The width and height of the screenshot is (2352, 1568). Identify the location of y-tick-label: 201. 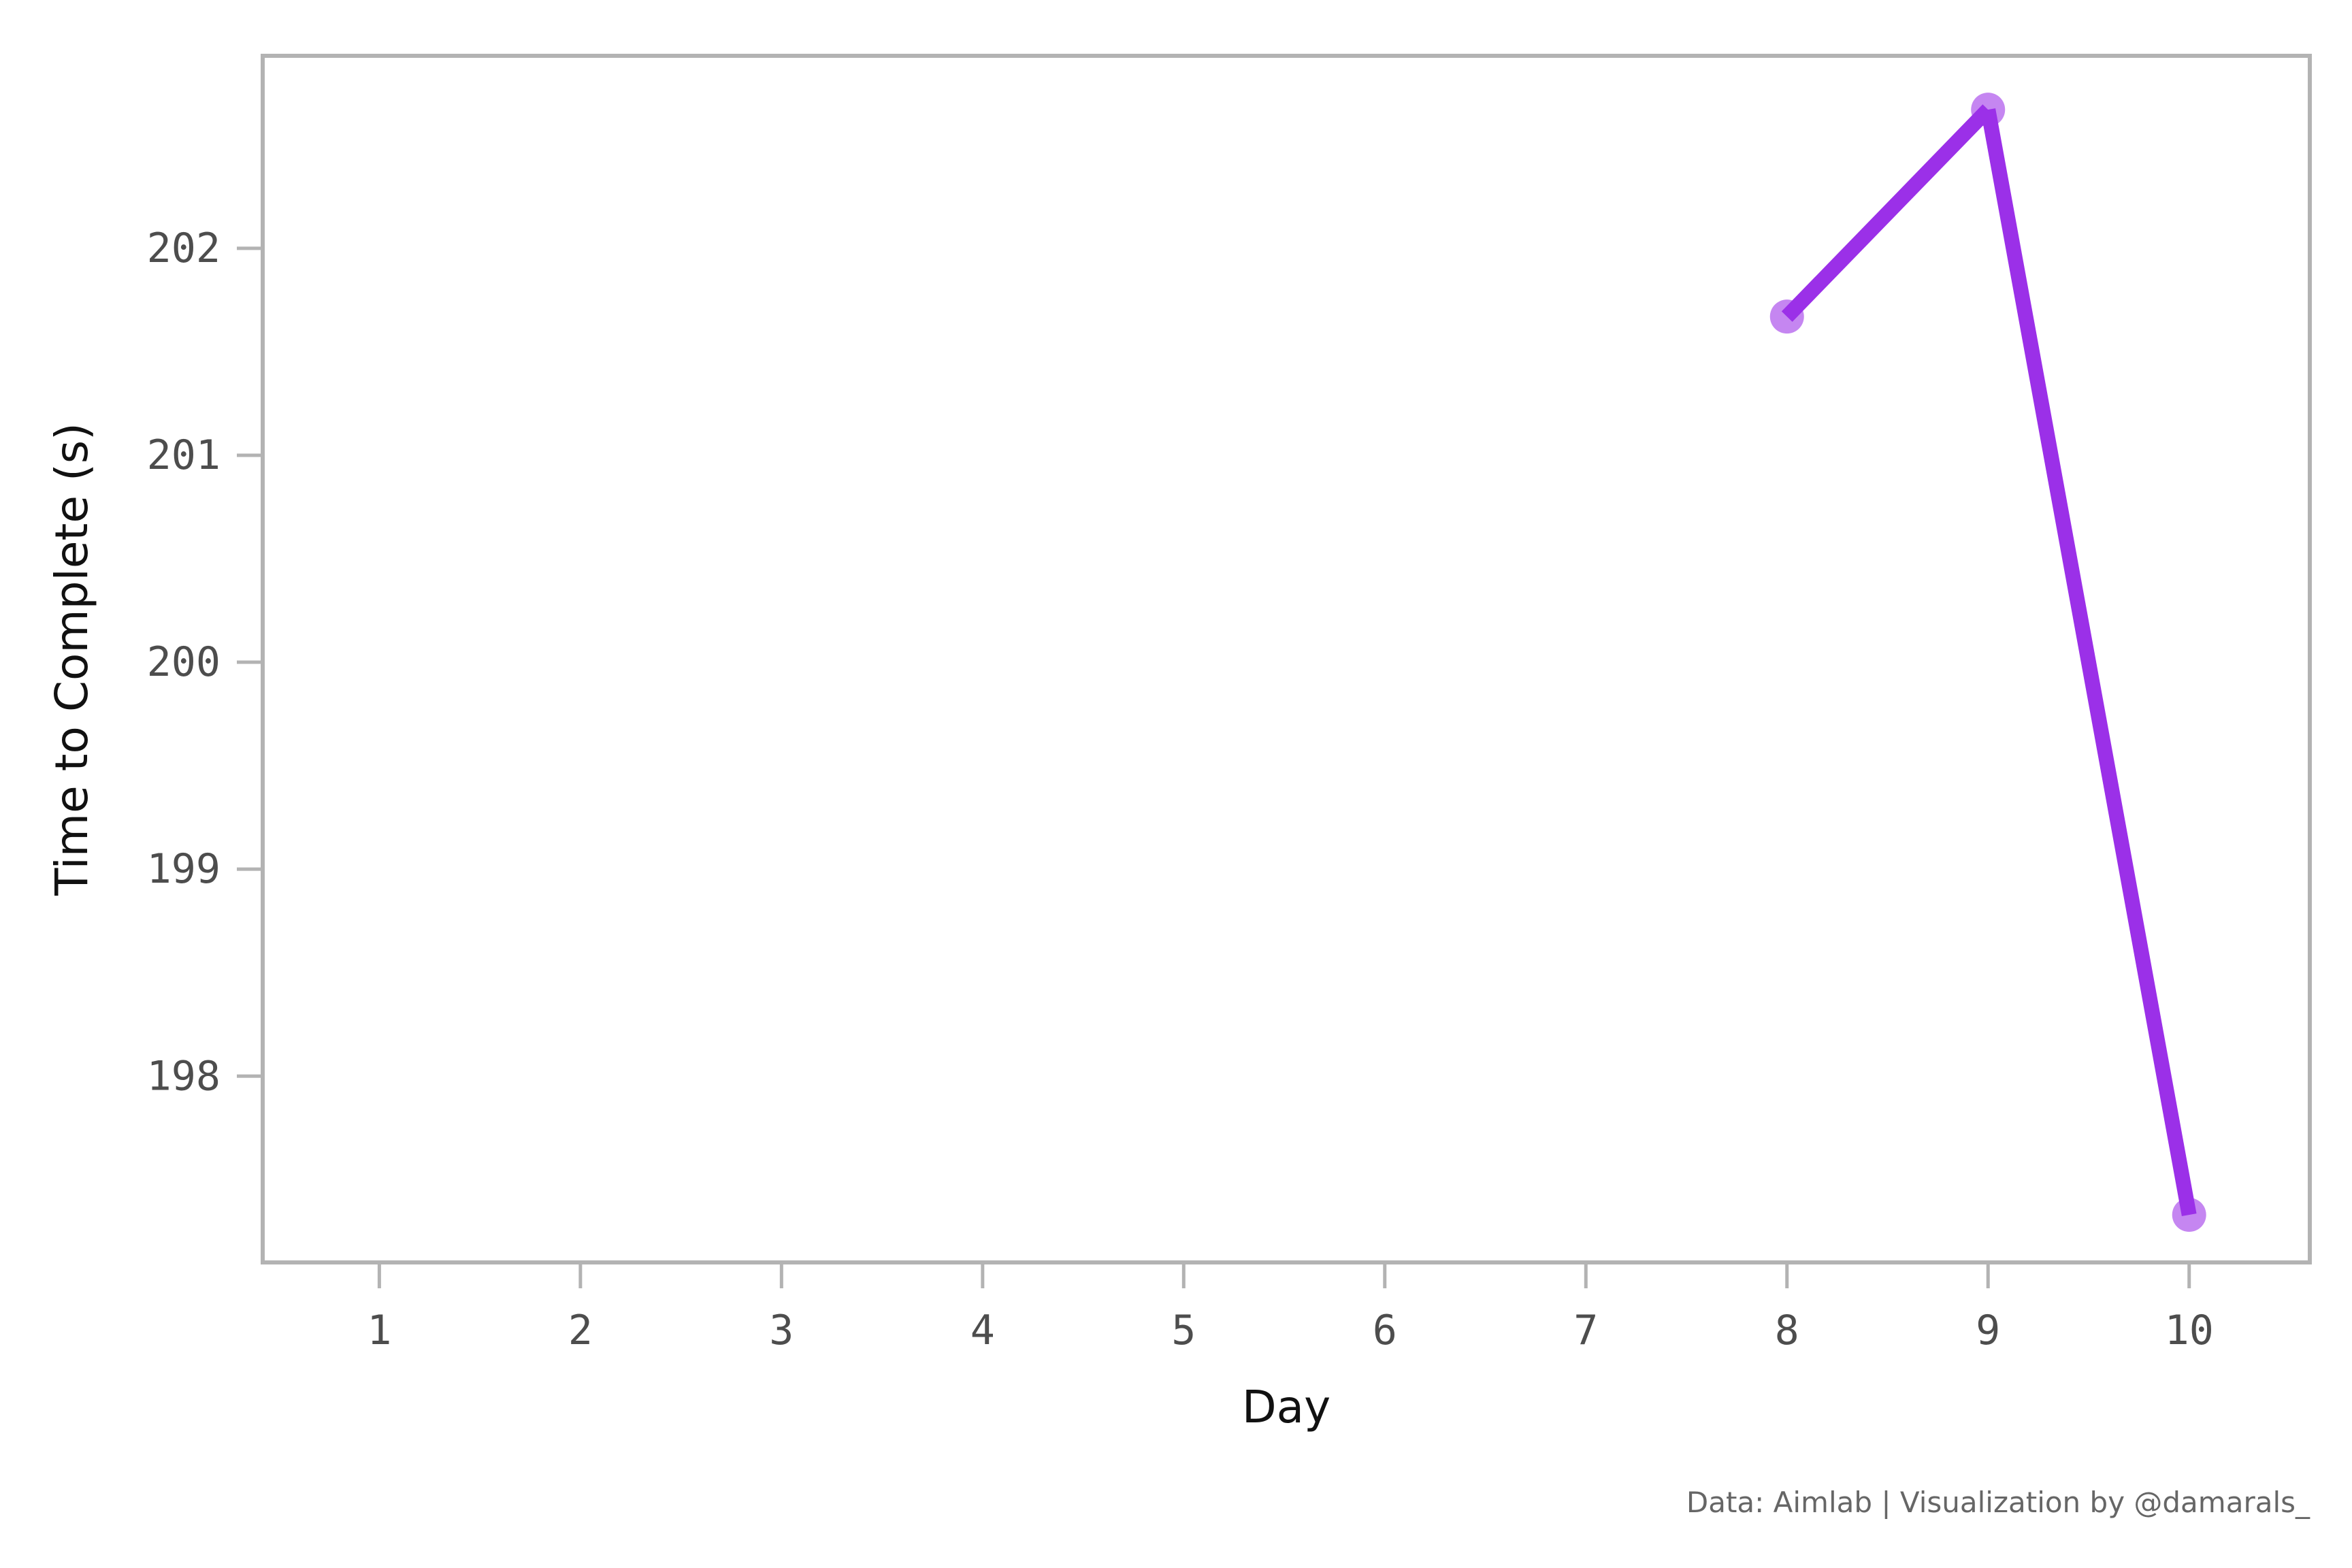
(184, 455).